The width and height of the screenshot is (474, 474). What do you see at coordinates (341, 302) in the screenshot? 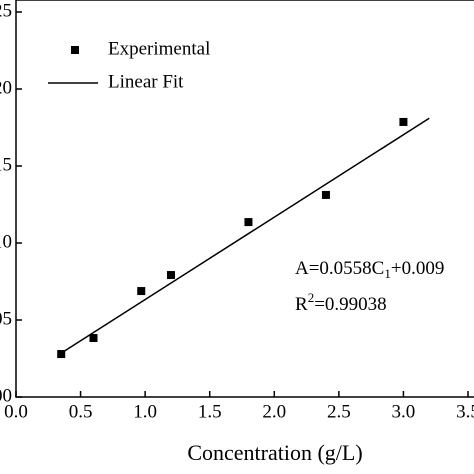
I see `r-squared: R2=0.99038` at bounding box center [341, 302].